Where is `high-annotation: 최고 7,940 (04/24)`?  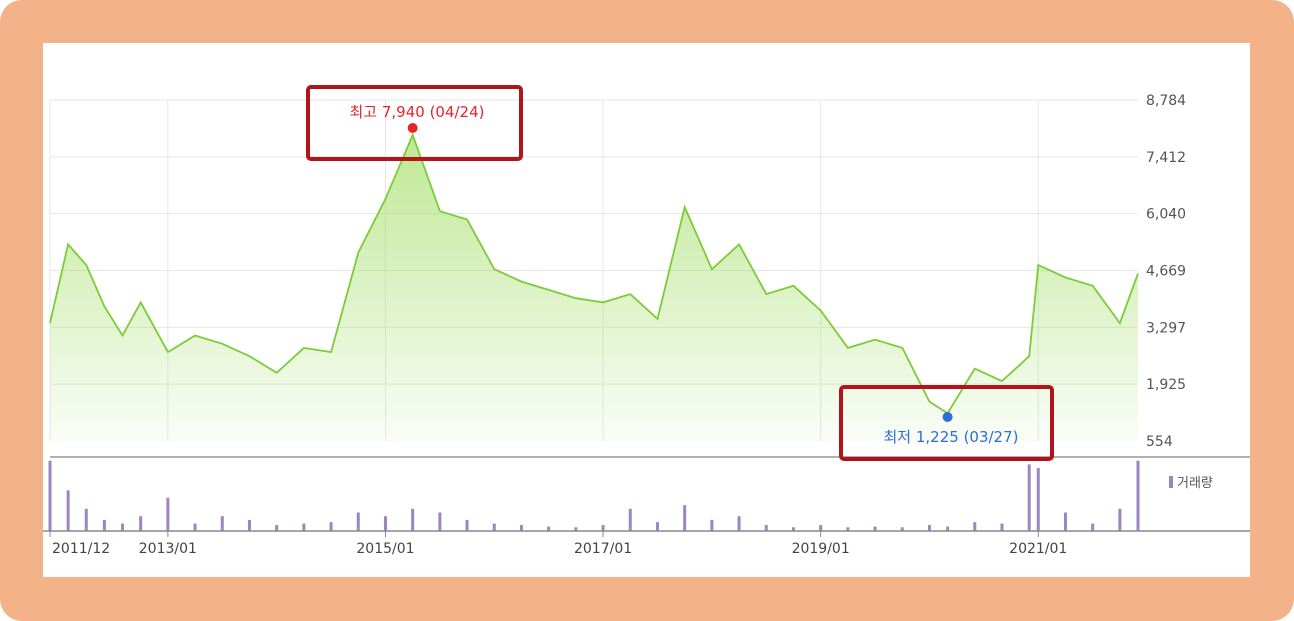
high-annotation: 최고 7,940 (04/24) is located at coordinates (414, 123).